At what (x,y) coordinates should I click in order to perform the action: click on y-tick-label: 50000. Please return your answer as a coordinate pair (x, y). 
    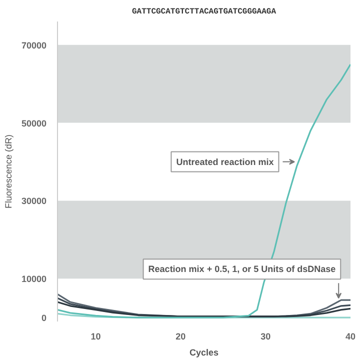
    Looking at the image, I should click on (34, 123).